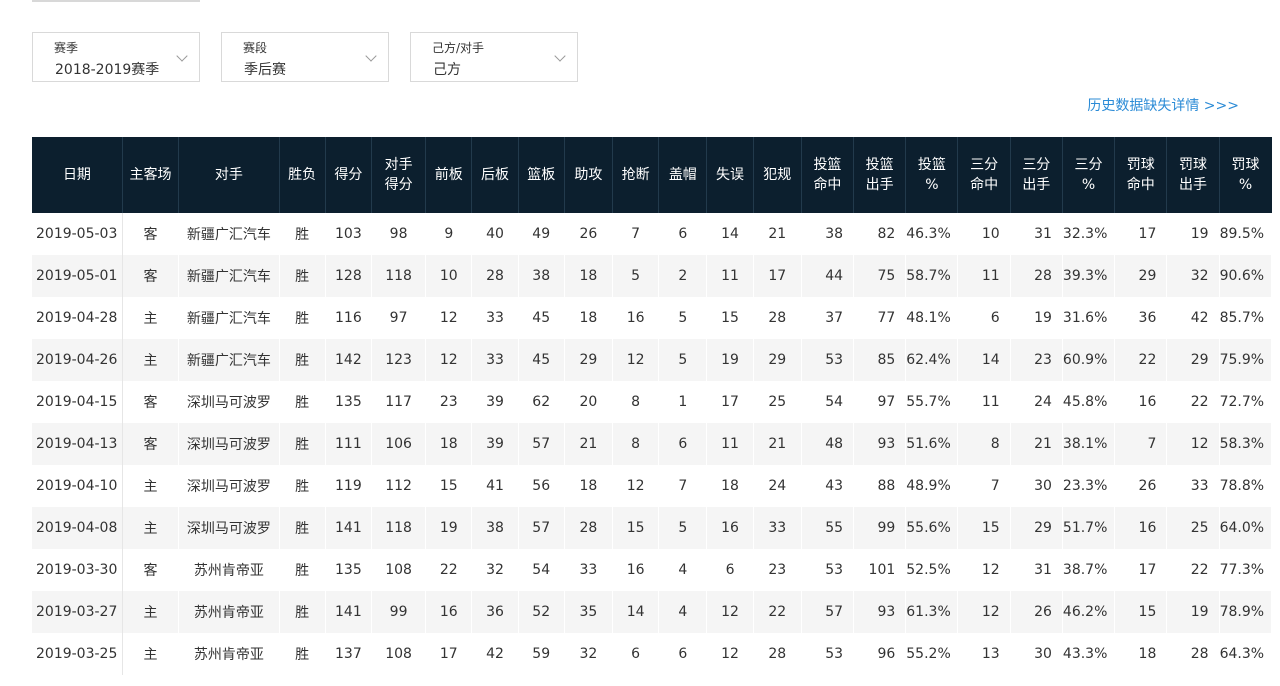 Image resolution: width=1280 pixels, height=686 pixels. What do you see at coordinates (1193, 175) in the screenshot?
I see `column-header: 罚球 出手` at bounding box center [1193, 175].